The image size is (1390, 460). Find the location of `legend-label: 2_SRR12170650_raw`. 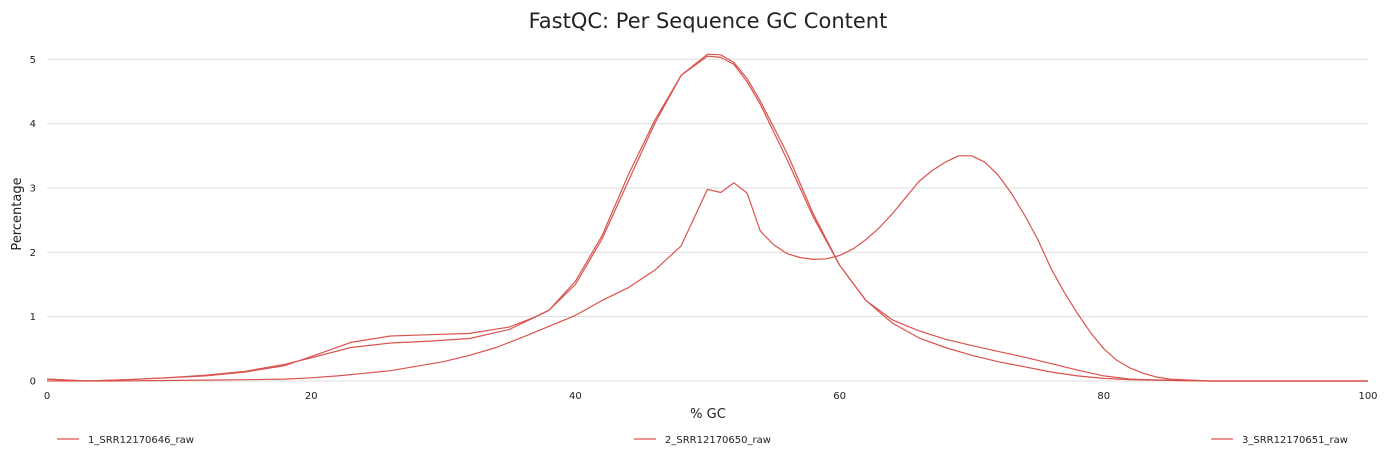

legend-label: 2_SRR12170650_raw is located at coordinates (718, 440).